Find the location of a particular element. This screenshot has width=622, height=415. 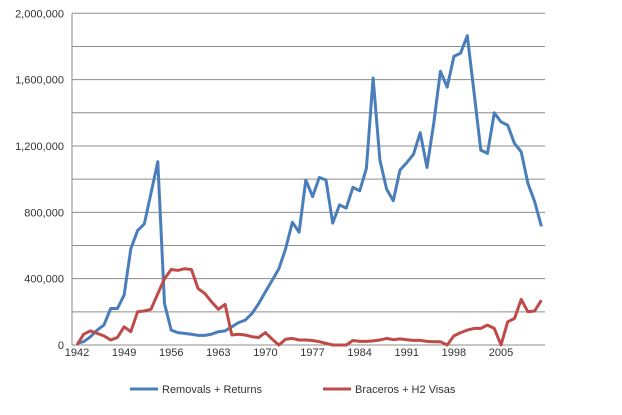

x-tick-label: 1991 is located at coordinates (407, 353).